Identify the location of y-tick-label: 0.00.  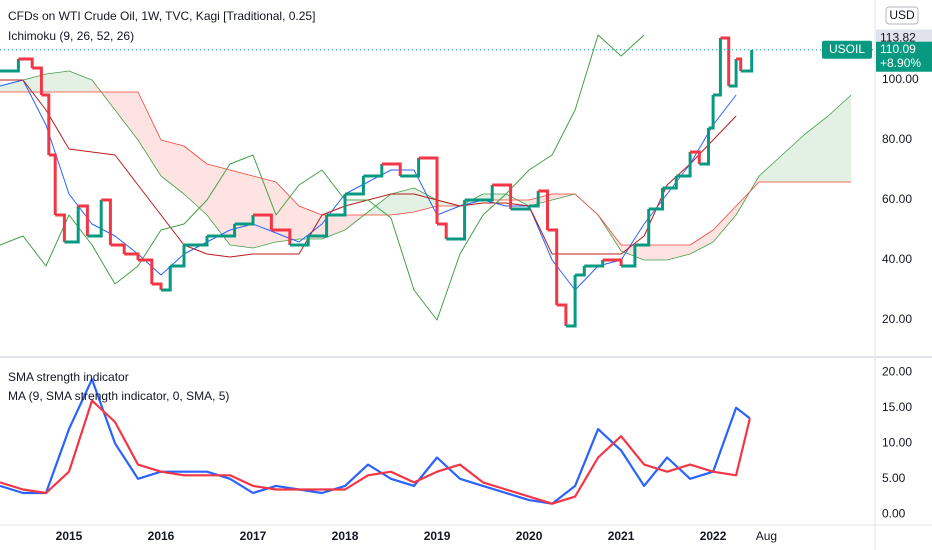
(894, 514).